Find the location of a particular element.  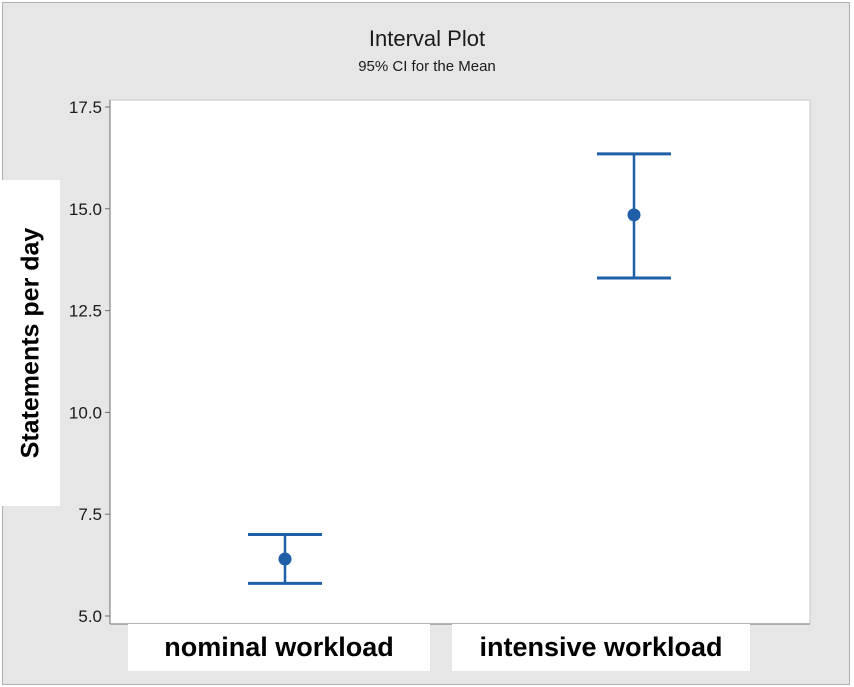

y-tick-label-1: 7.5 is located at coordinates (90, 514).